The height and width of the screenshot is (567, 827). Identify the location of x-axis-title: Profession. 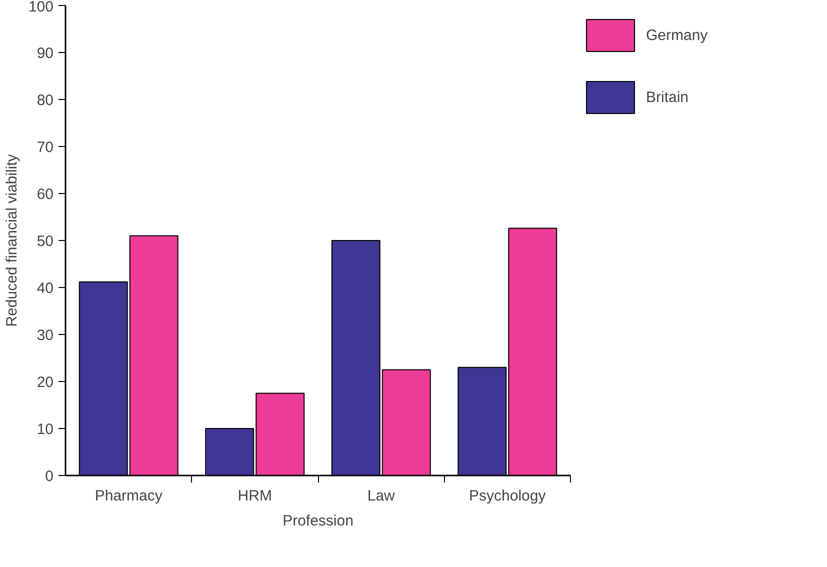
(318, 521).